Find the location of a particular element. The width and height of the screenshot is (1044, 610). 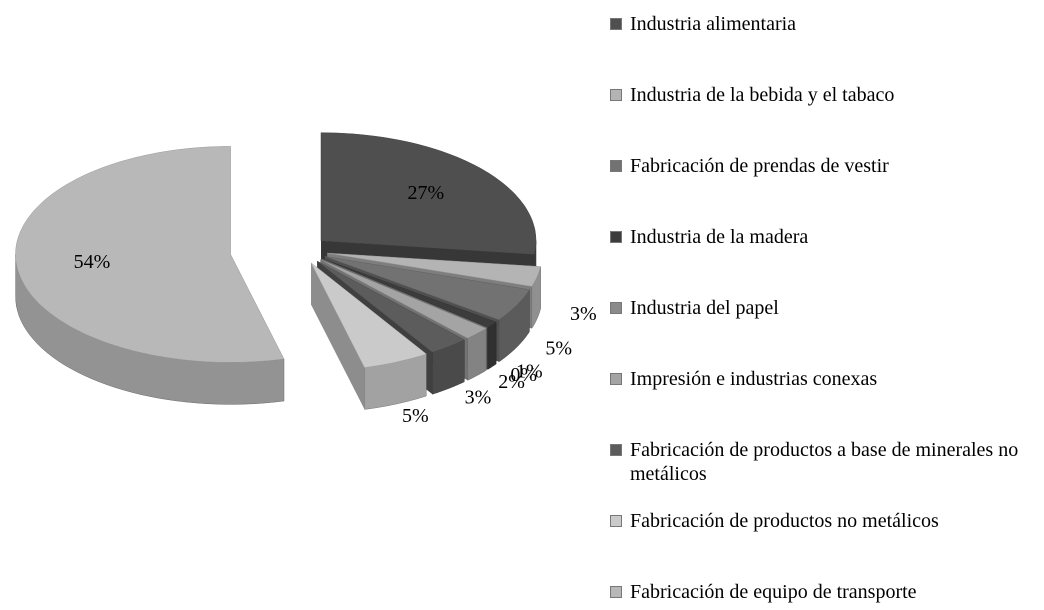

legend-item: Fabricación de productos no metálicos is located at coordinates (825, 521).